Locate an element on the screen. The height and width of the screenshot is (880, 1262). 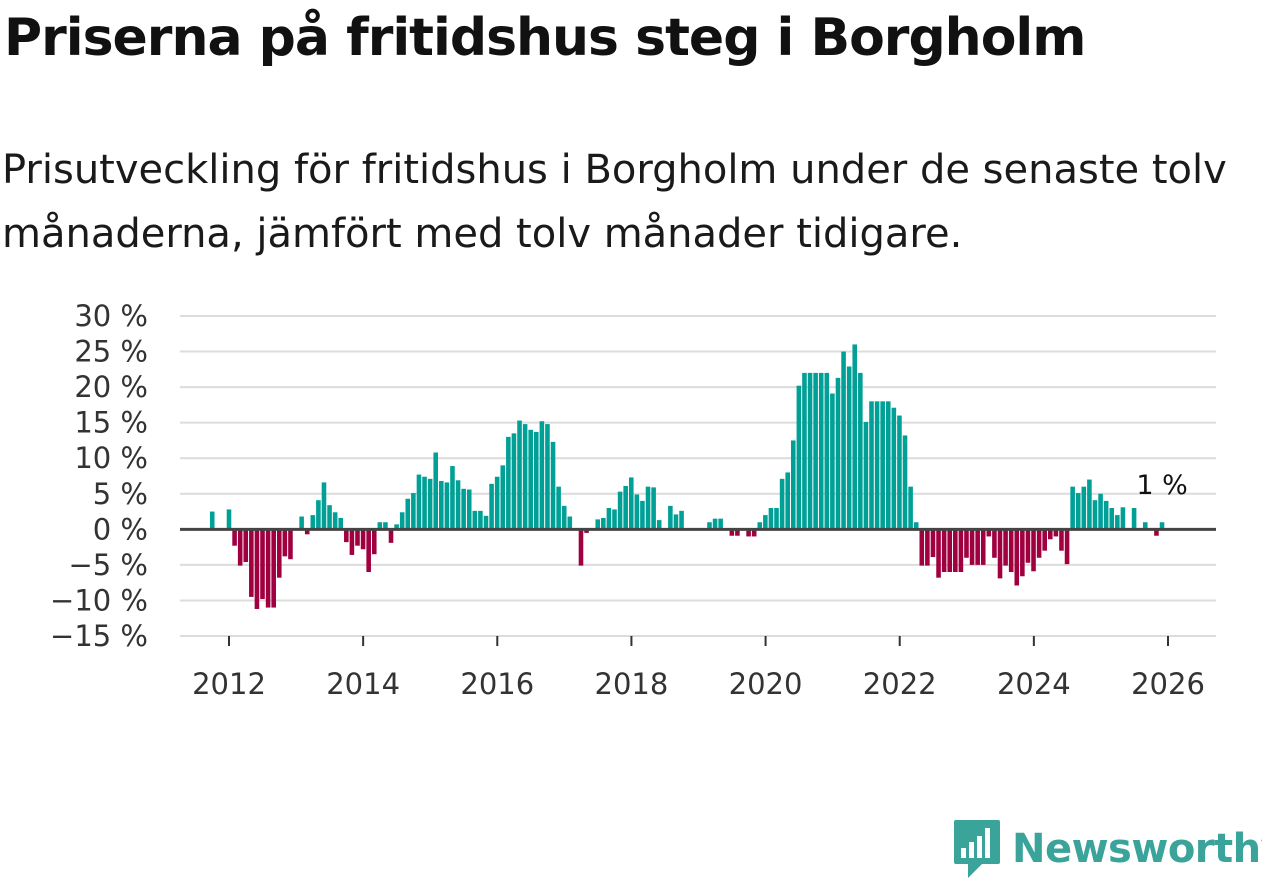
y-axis-ticks: 30 %25 %20 %15 %10 %5 %0 %−5 %−10 %−15 % is located at coordinates (99, 476).